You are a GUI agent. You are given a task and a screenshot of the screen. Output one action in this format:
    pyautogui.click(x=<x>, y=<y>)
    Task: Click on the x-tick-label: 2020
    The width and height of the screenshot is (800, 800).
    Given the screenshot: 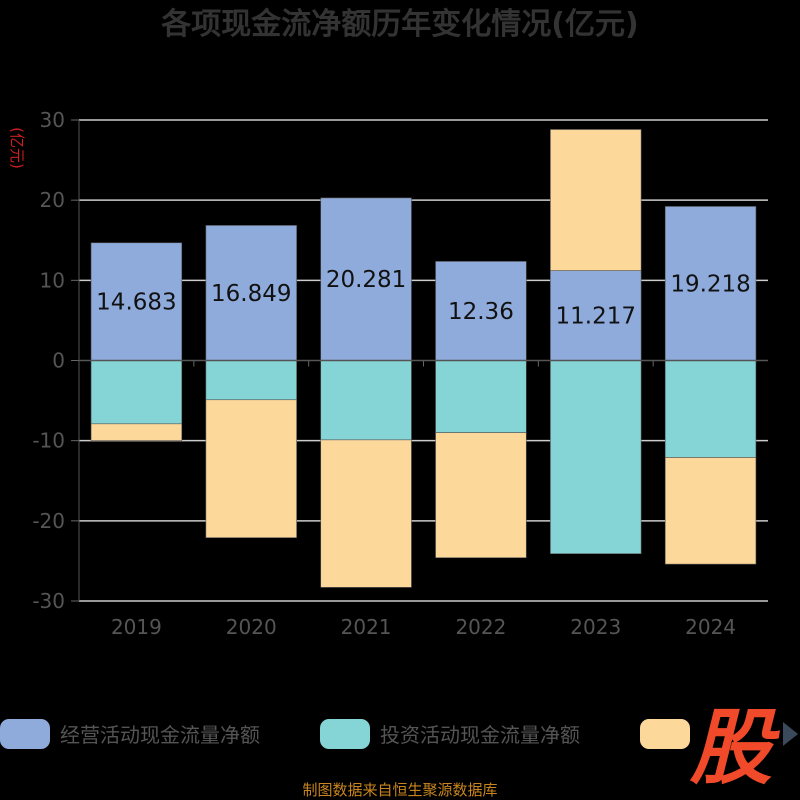 What is the action you would take?
    pyautogui.click(x=251, y=627)
    